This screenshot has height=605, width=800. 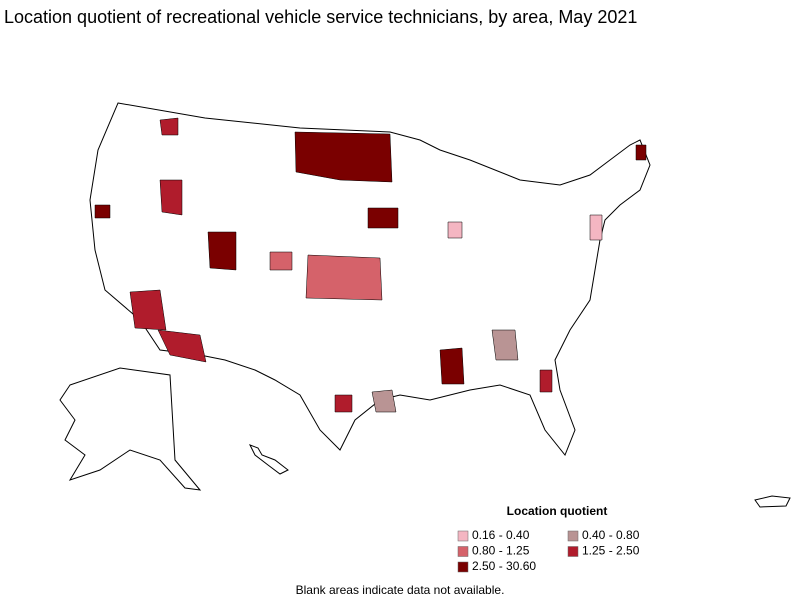 What do you see at coordinates (501, 535) in the screenshot?
I see `legend-label: 0.16 - 0.40` at bounding box center [501, 535].